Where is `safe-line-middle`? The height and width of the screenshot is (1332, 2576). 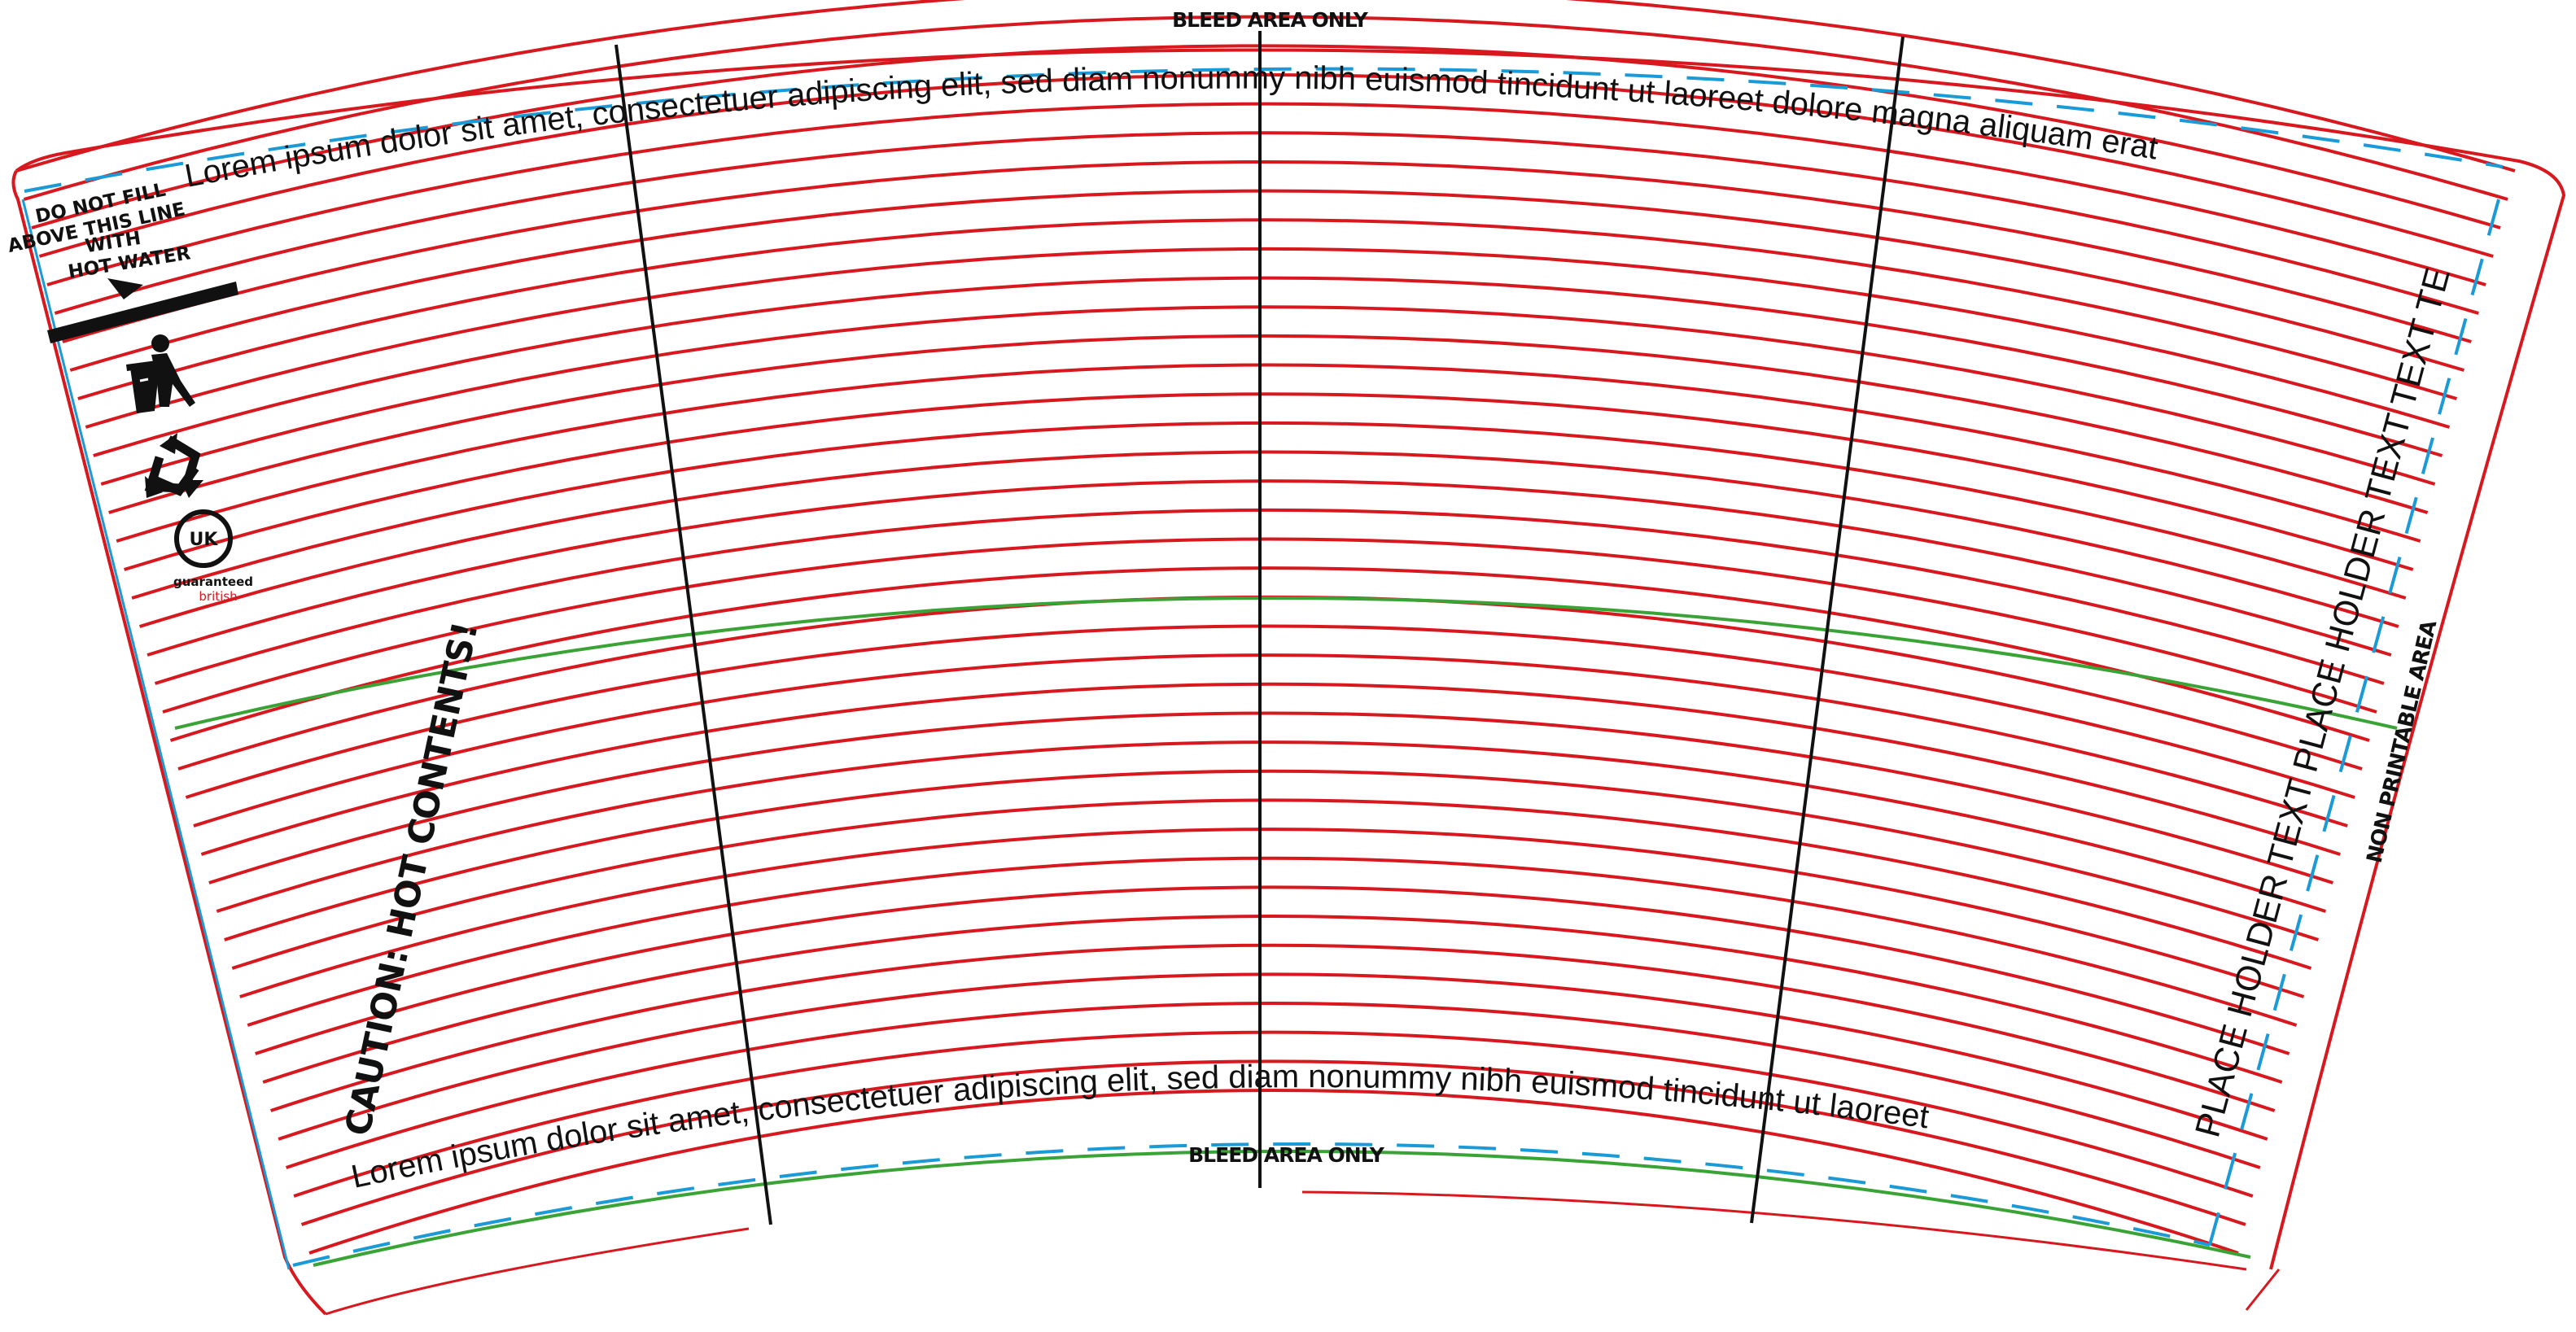 safe-line-middle is located at coordinates (1286, 663).